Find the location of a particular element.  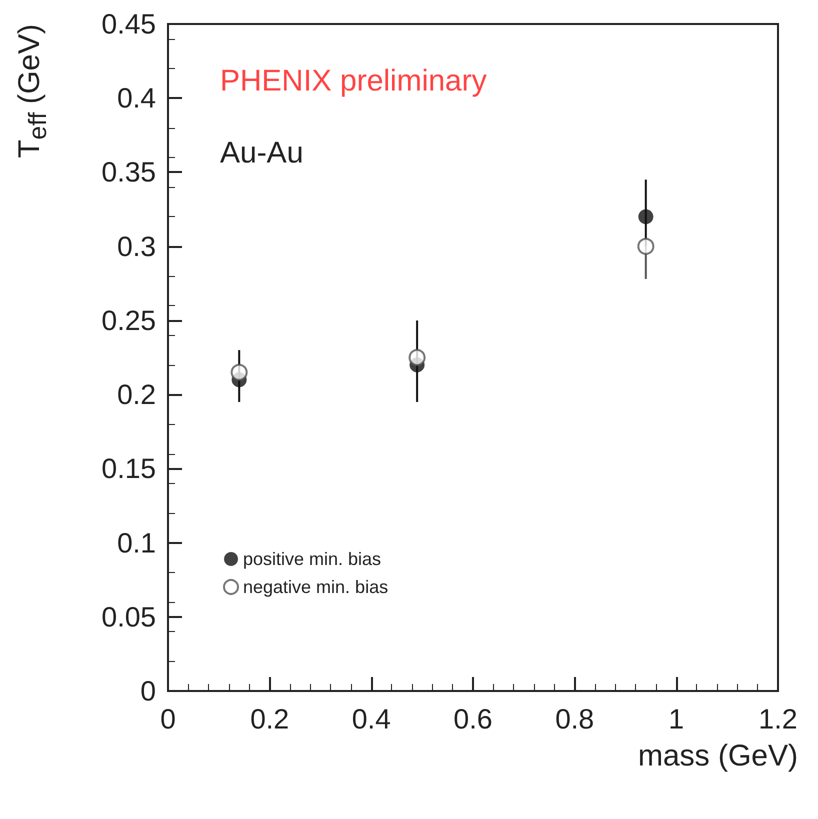

y-tick-label: 0.1 is located at coordinates (136, 542).